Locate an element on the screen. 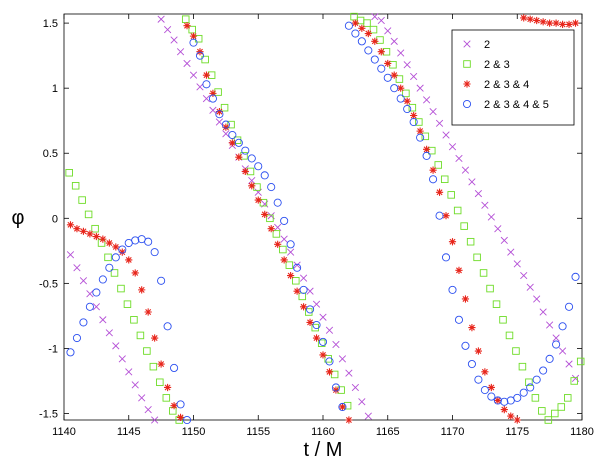 The image size is (599, 466). y-tick-label: 0.5 is located at coordinates (50, 154).